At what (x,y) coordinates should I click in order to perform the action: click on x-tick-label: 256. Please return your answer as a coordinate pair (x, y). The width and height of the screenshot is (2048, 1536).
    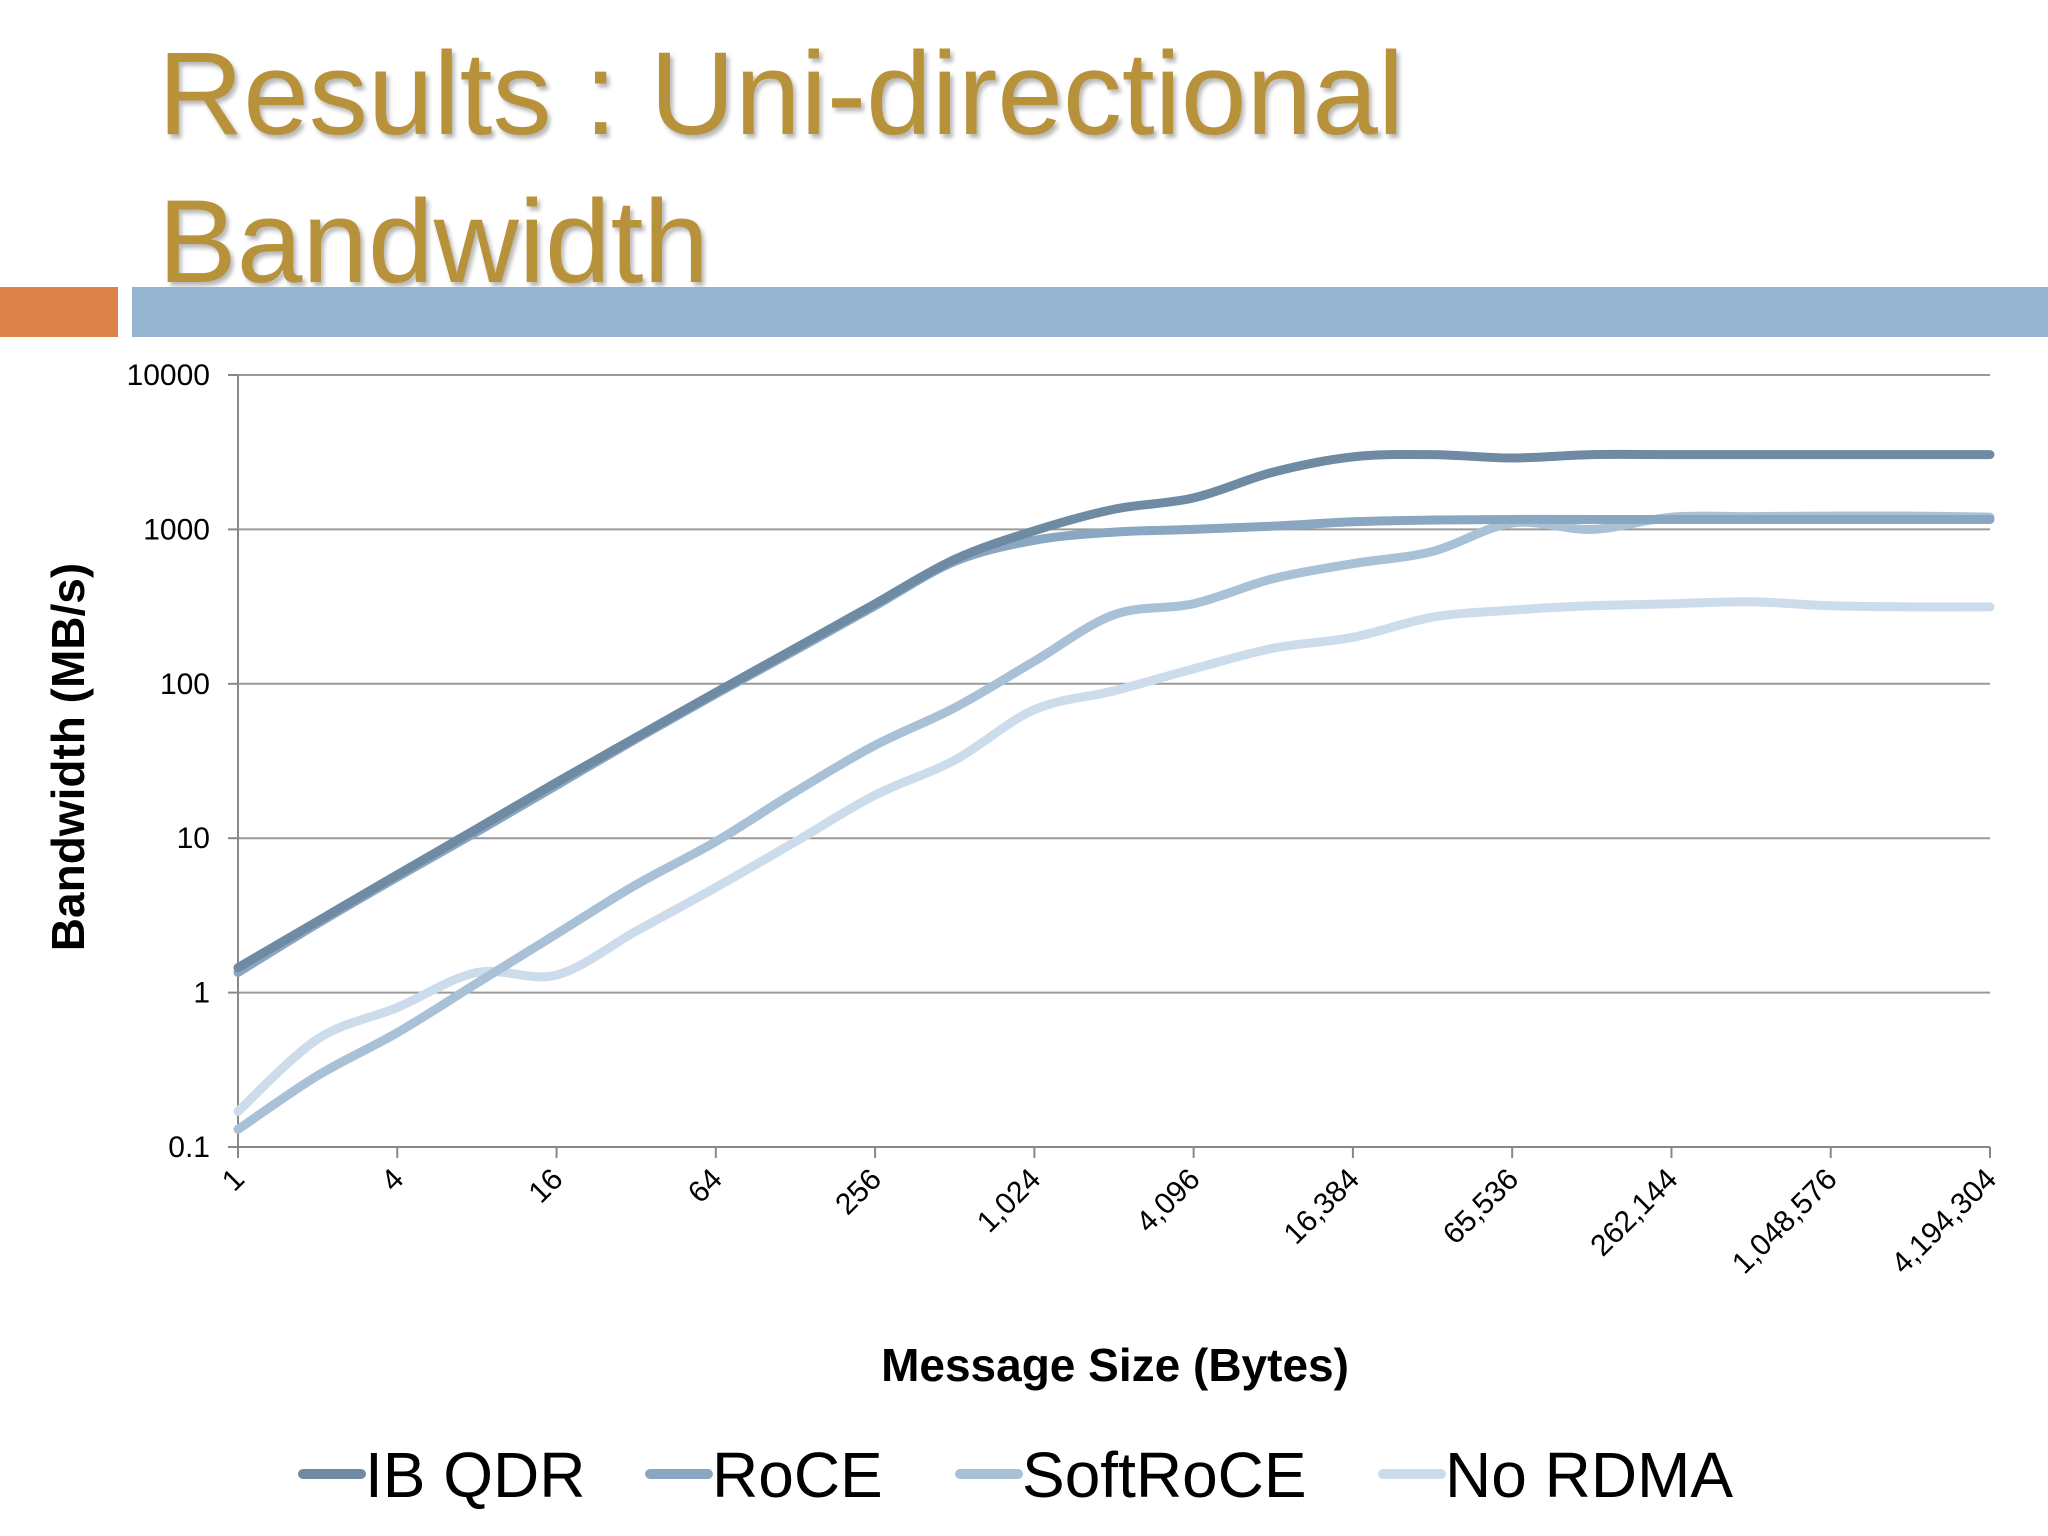
    Looking at the image, I should click on (858, 1192).